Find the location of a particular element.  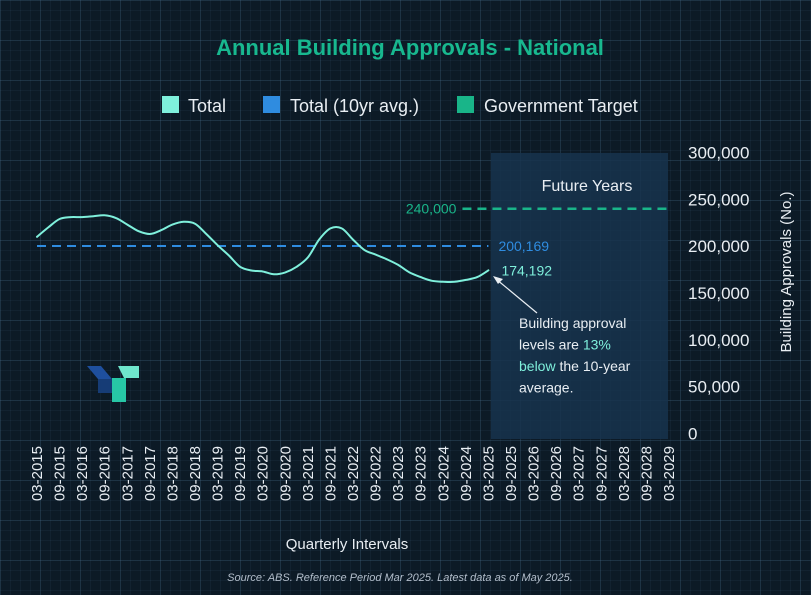

series-total-line is located at coordinates (263, 248).